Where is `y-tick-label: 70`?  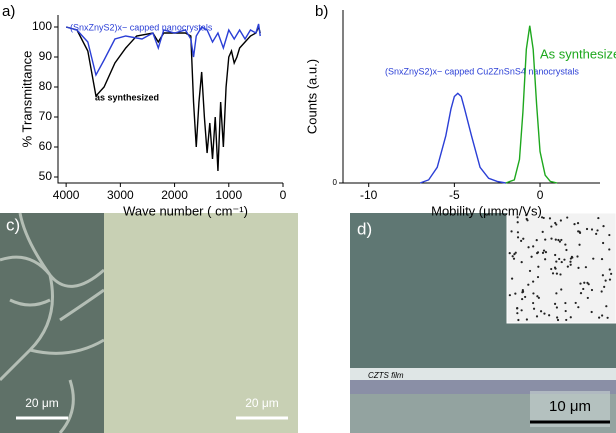 y-tick-label: 70 is located at coordinates (46, 116).